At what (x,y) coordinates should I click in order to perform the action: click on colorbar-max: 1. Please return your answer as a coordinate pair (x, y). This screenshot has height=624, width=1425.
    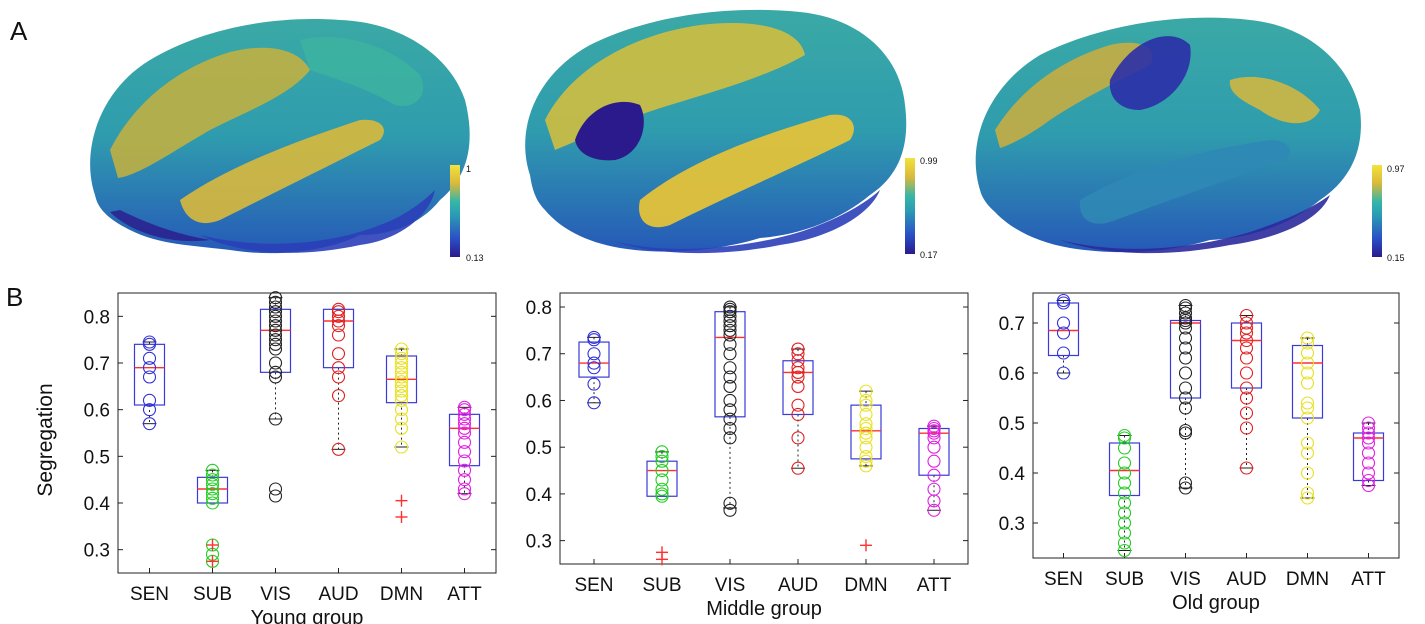
    Looking at the image, I should click on (468, 169).